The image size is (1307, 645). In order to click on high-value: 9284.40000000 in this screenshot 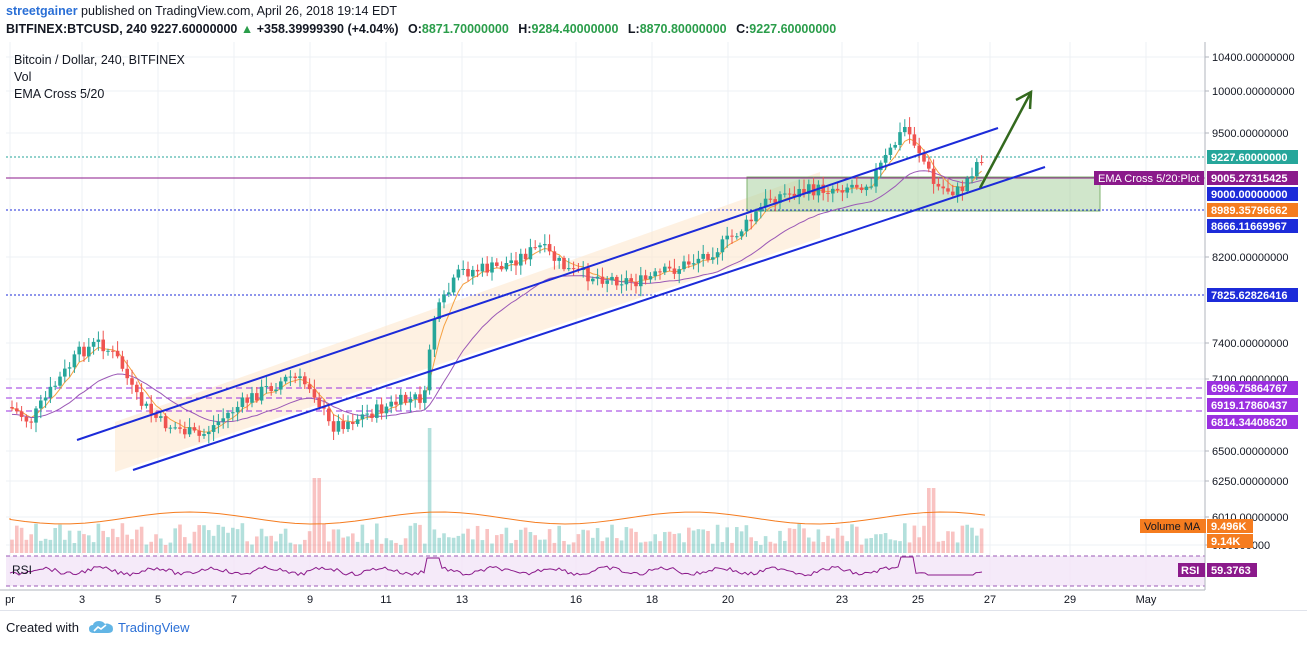, I will do `click(575, 29)`.